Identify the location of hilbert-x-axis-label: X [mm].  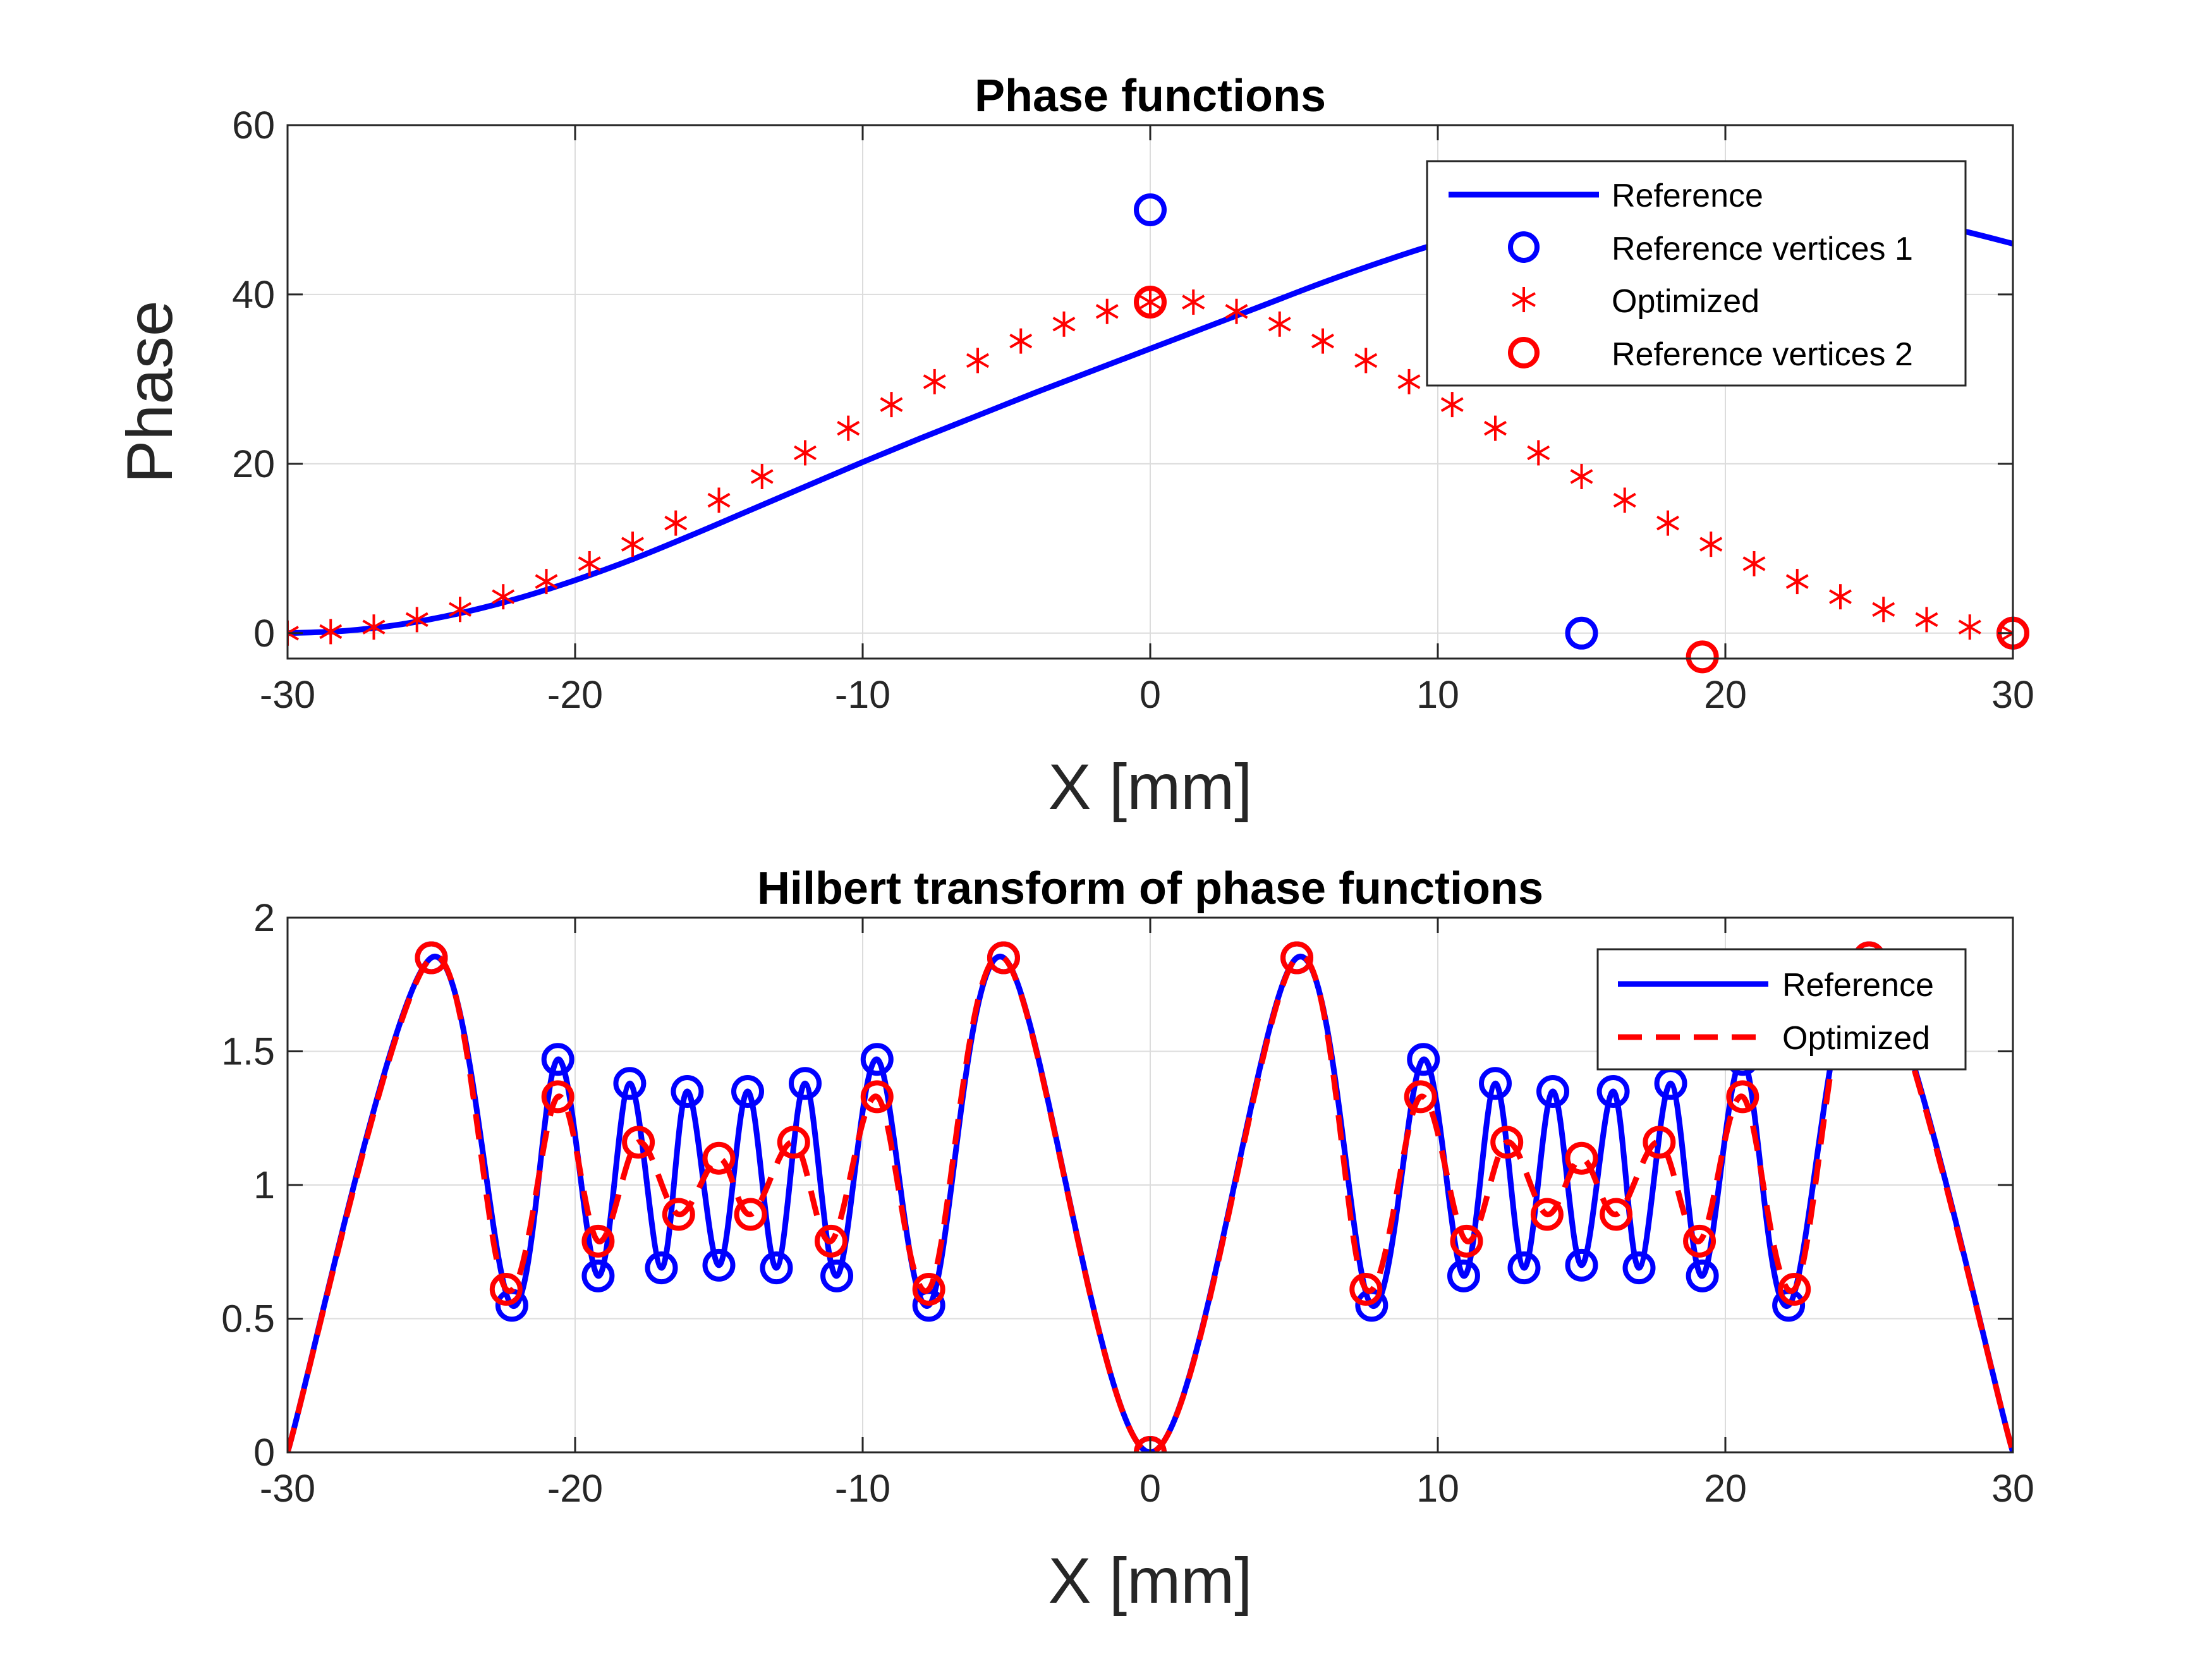
(1150, 1581).